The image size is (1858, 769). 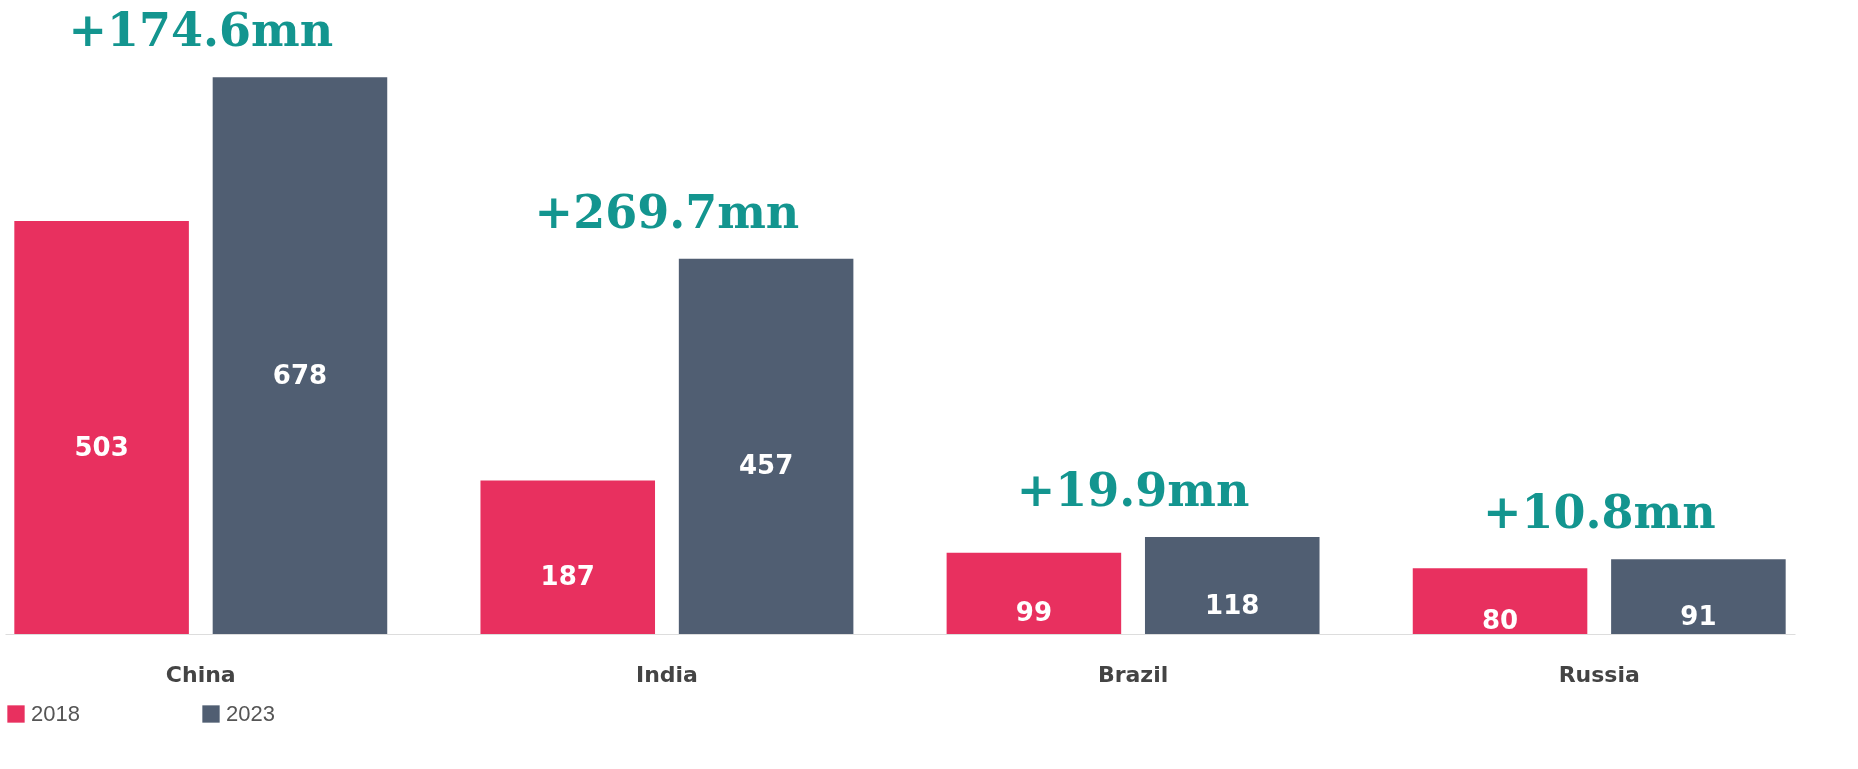 I want to click on x-tick-label: Brazil, so click(x=1133, y=674).